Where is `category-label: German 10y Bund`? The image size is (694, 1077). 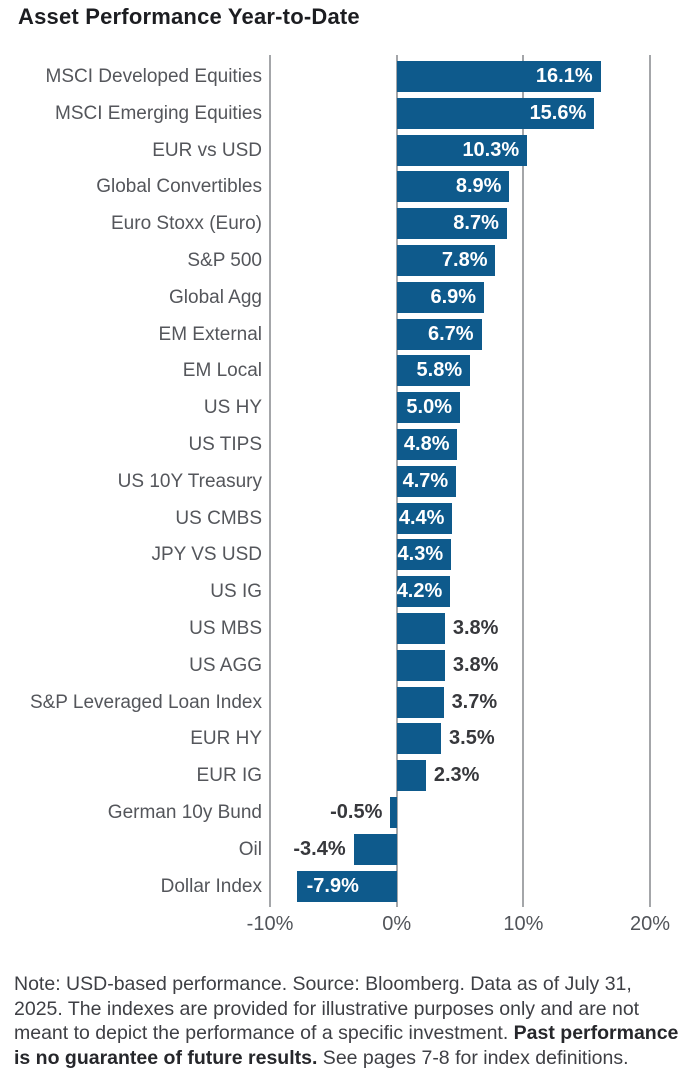 category-label: German 10y Bund is located at coordinates (184, 812).